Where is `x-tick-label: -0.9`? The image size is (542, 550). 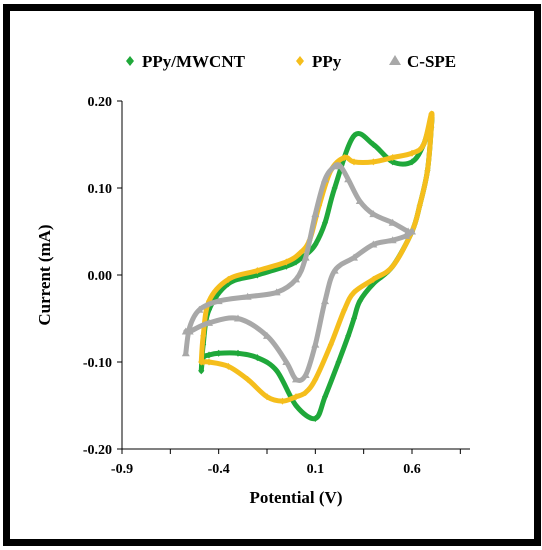
x-tick-label: -0.9 is located at coordinates (122, 469).